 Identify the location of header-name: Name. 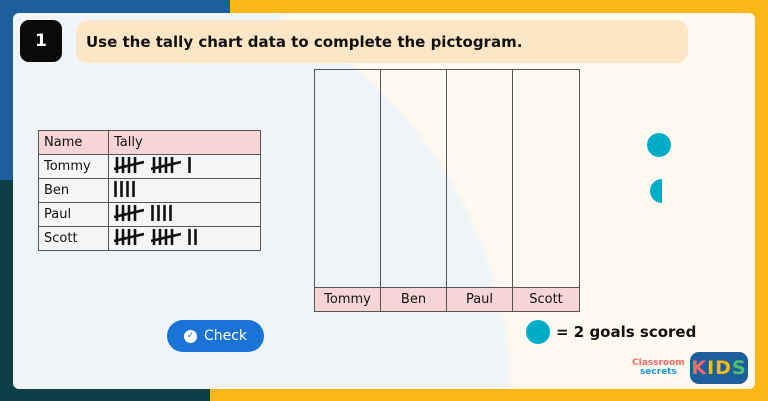
(73, 142).